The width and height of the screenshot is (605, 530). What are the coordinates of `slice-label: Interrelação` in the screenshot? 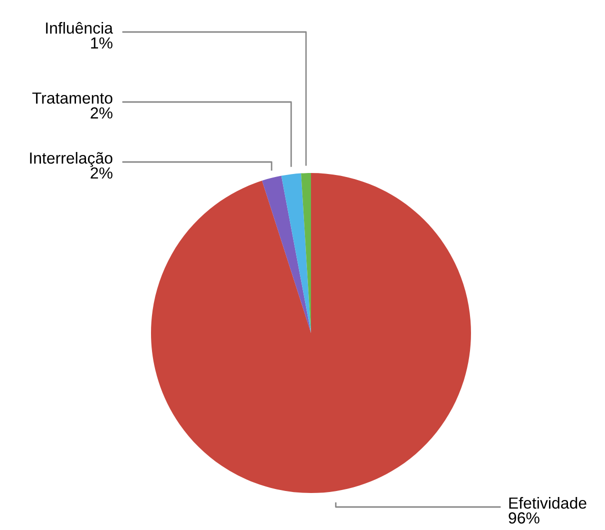 It's located at (71, 159).